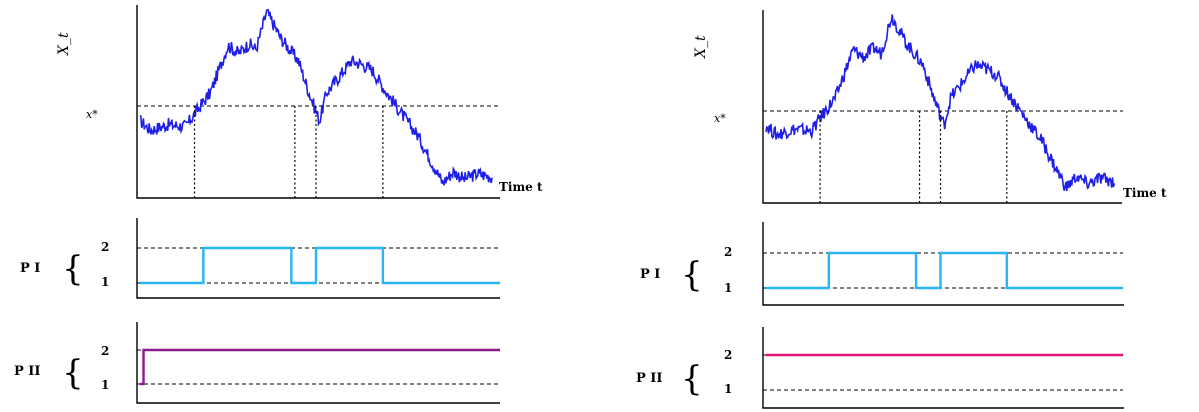  What do you see at coordinates (105, 351) in the screenshot?
I see `left-p2-tick-2: 2` at bounding box center [105, 351].